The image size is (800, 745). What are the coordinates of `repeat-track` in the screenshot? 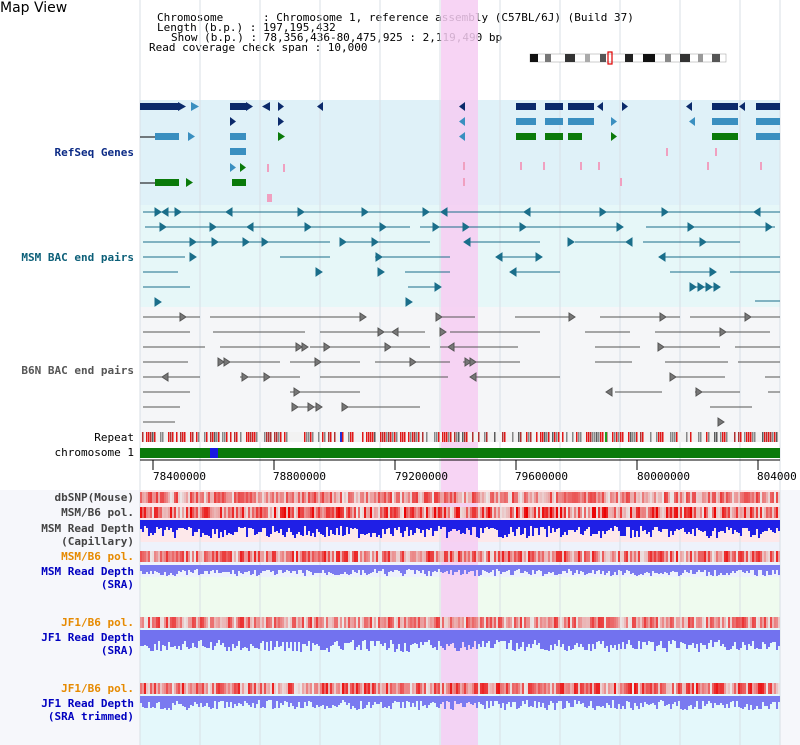 It's located at (460, 437).